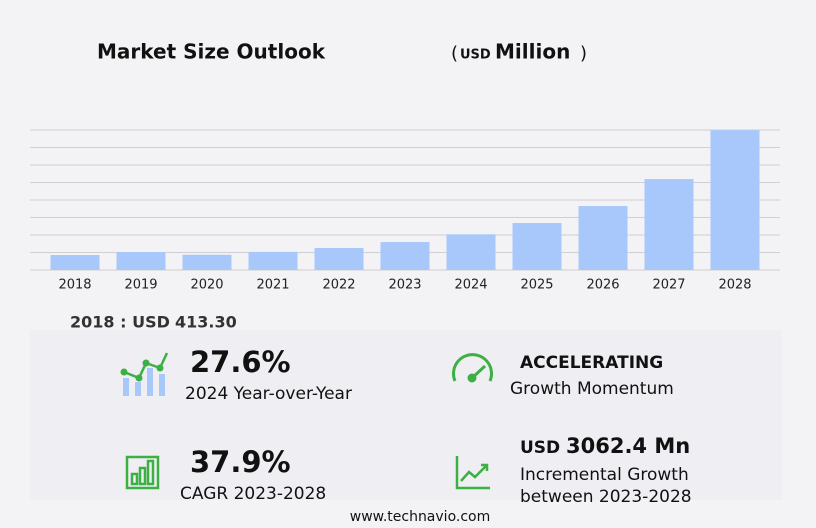  What do you see at coordinates (475, 55) in the screenshot?
I see `unit-prefix: USD` at bounding box center [475, 55].